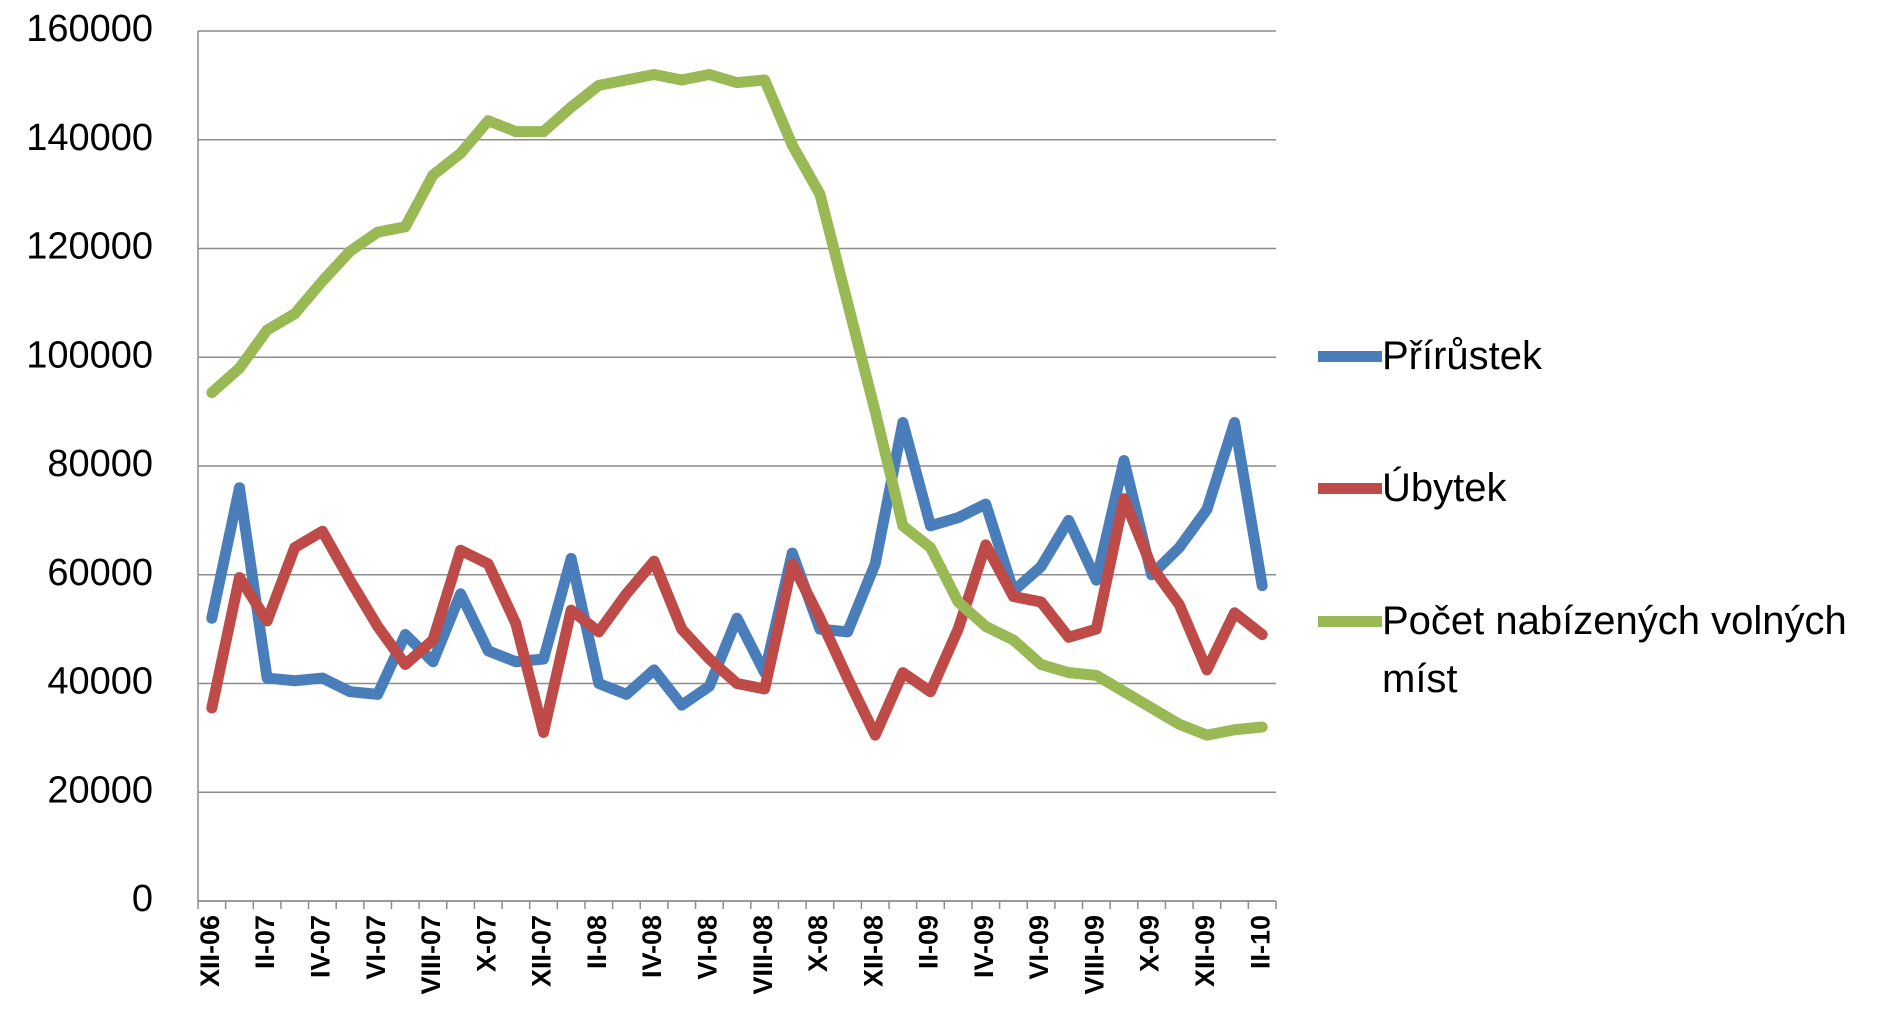 This screenshot has width=1878, height=1014. Describe the element at coordinates (142, 899) in the screenshot. I see `y-tick-label: 0` at that location.